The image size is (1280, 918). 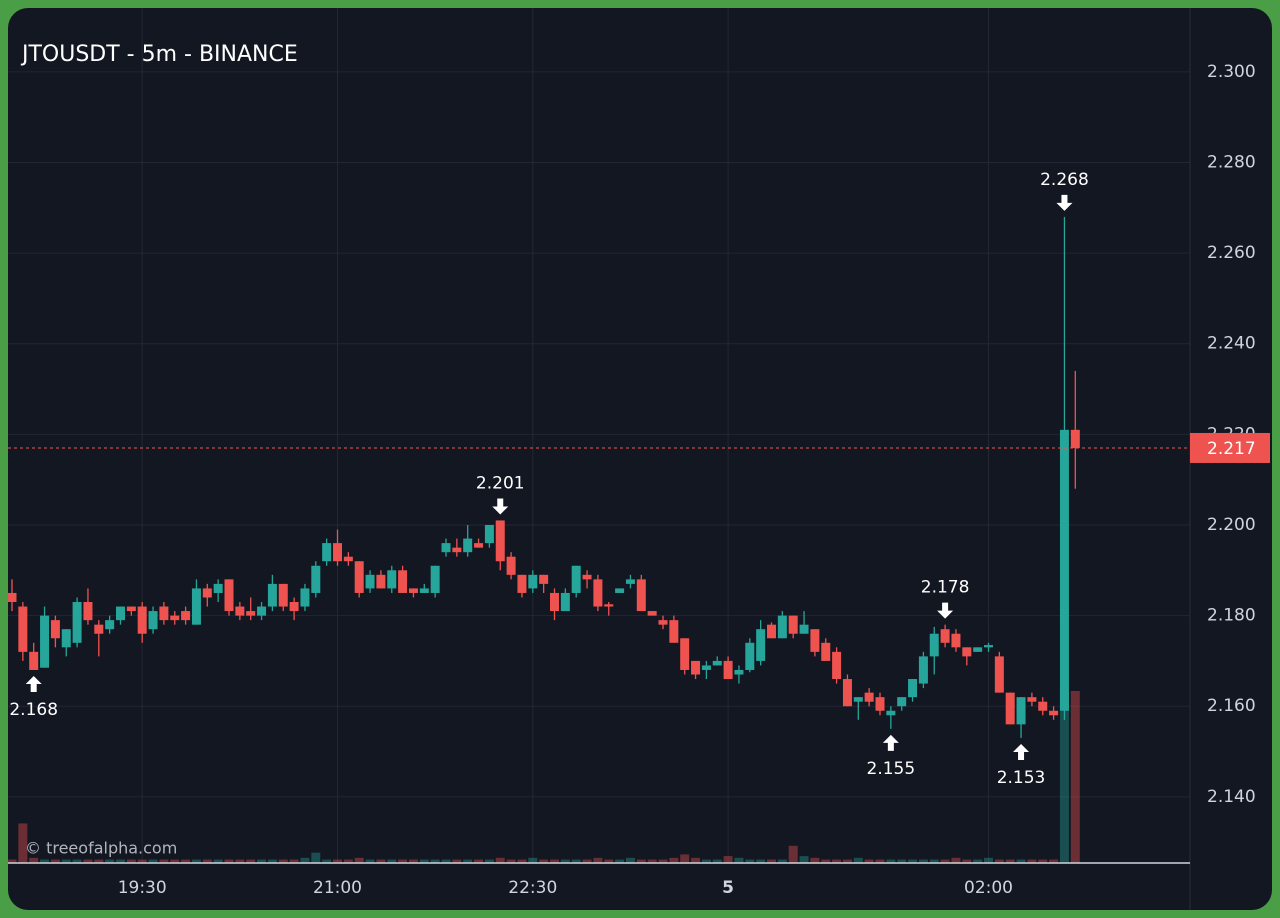 I want to click on annotation-label: 2.153, so click(x=1021, y=778).